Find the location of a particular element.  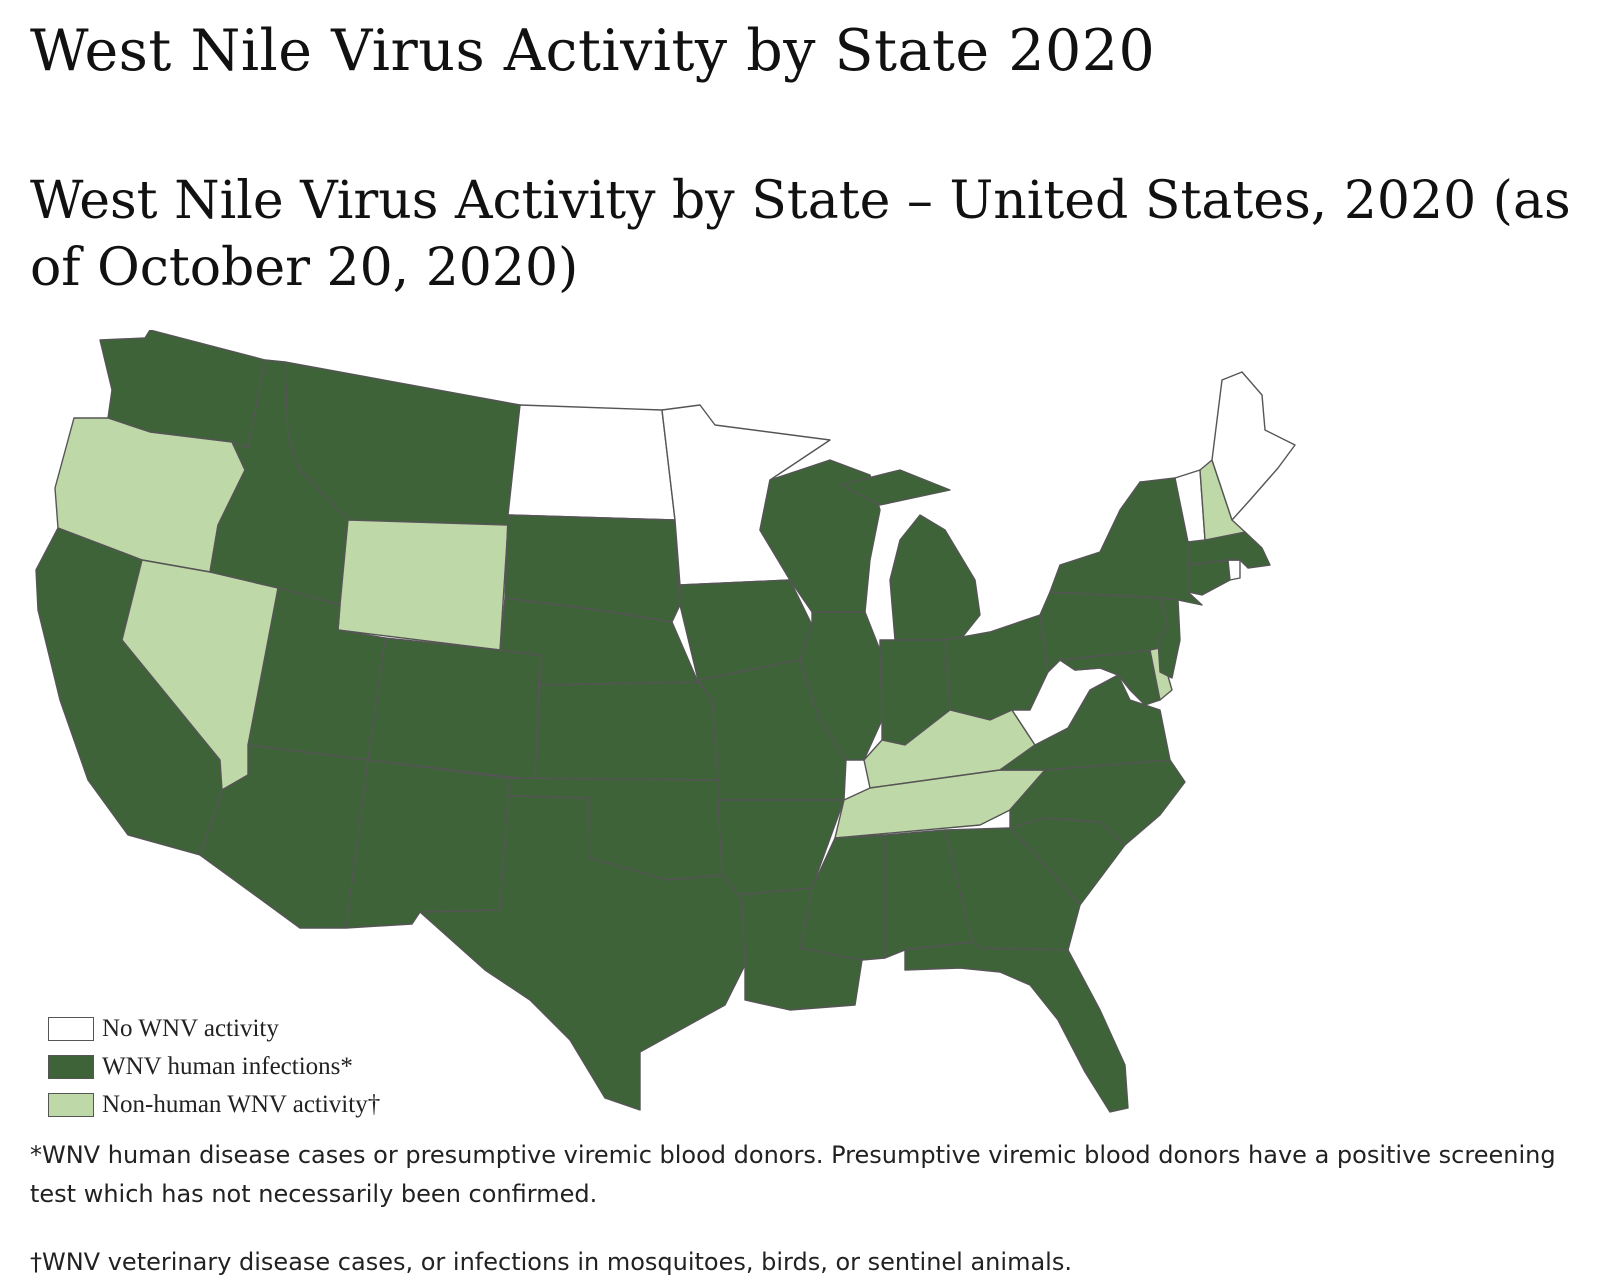

state-MA is located at coordinates (1229, 550).